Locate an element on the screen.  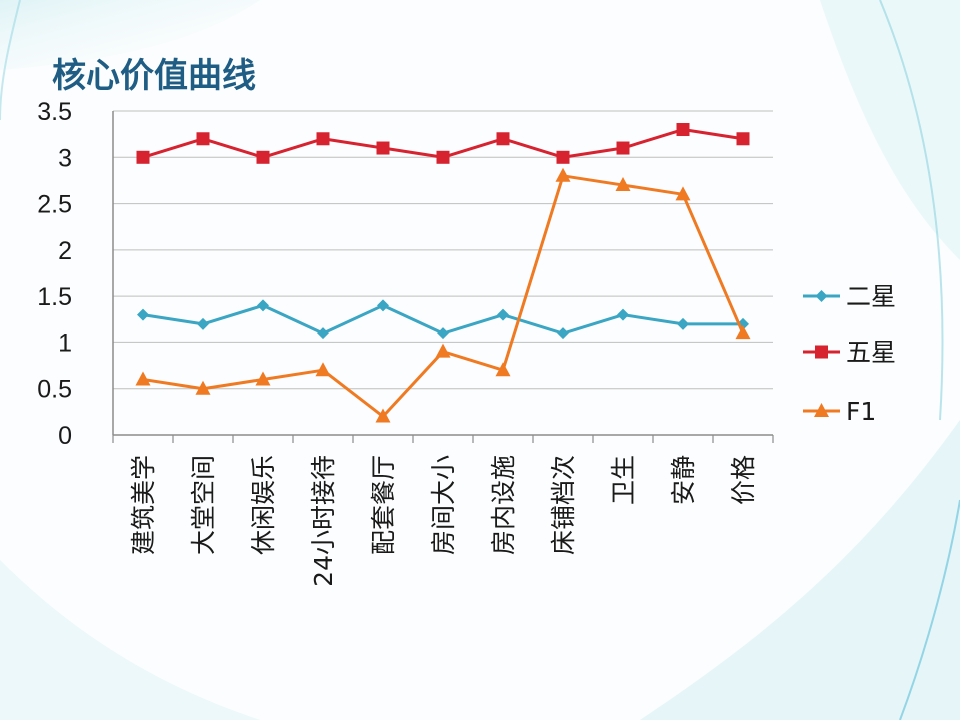
x-tick-label: 24小时接待 is located at coordinates (323, 521).